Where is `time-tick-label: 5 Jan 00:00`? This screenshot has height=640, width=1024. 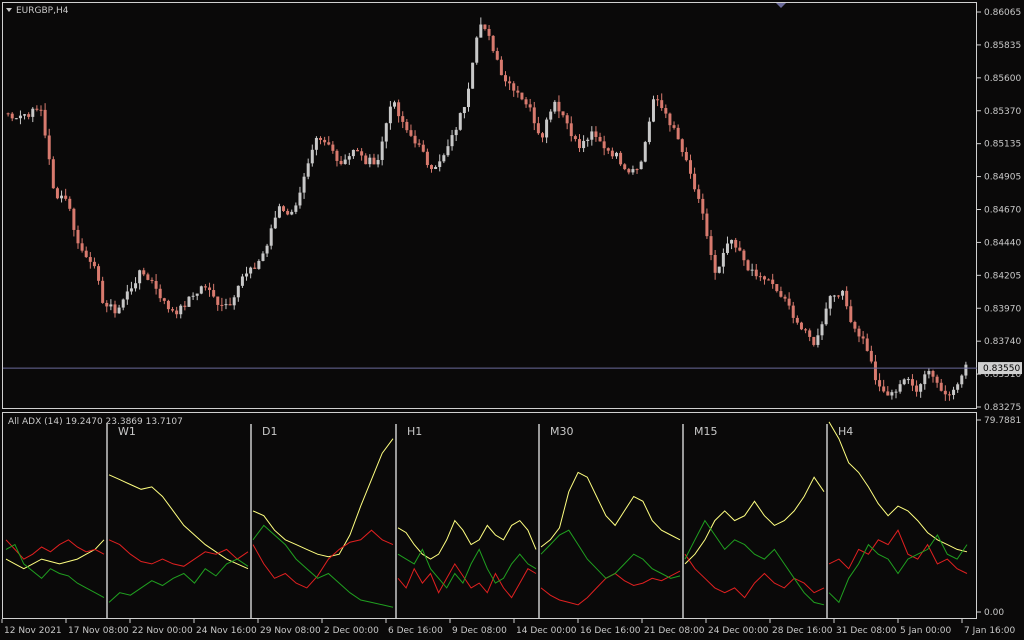 time-tick-label: 5 Jan 00:00 is located at coordinates (926, 631).